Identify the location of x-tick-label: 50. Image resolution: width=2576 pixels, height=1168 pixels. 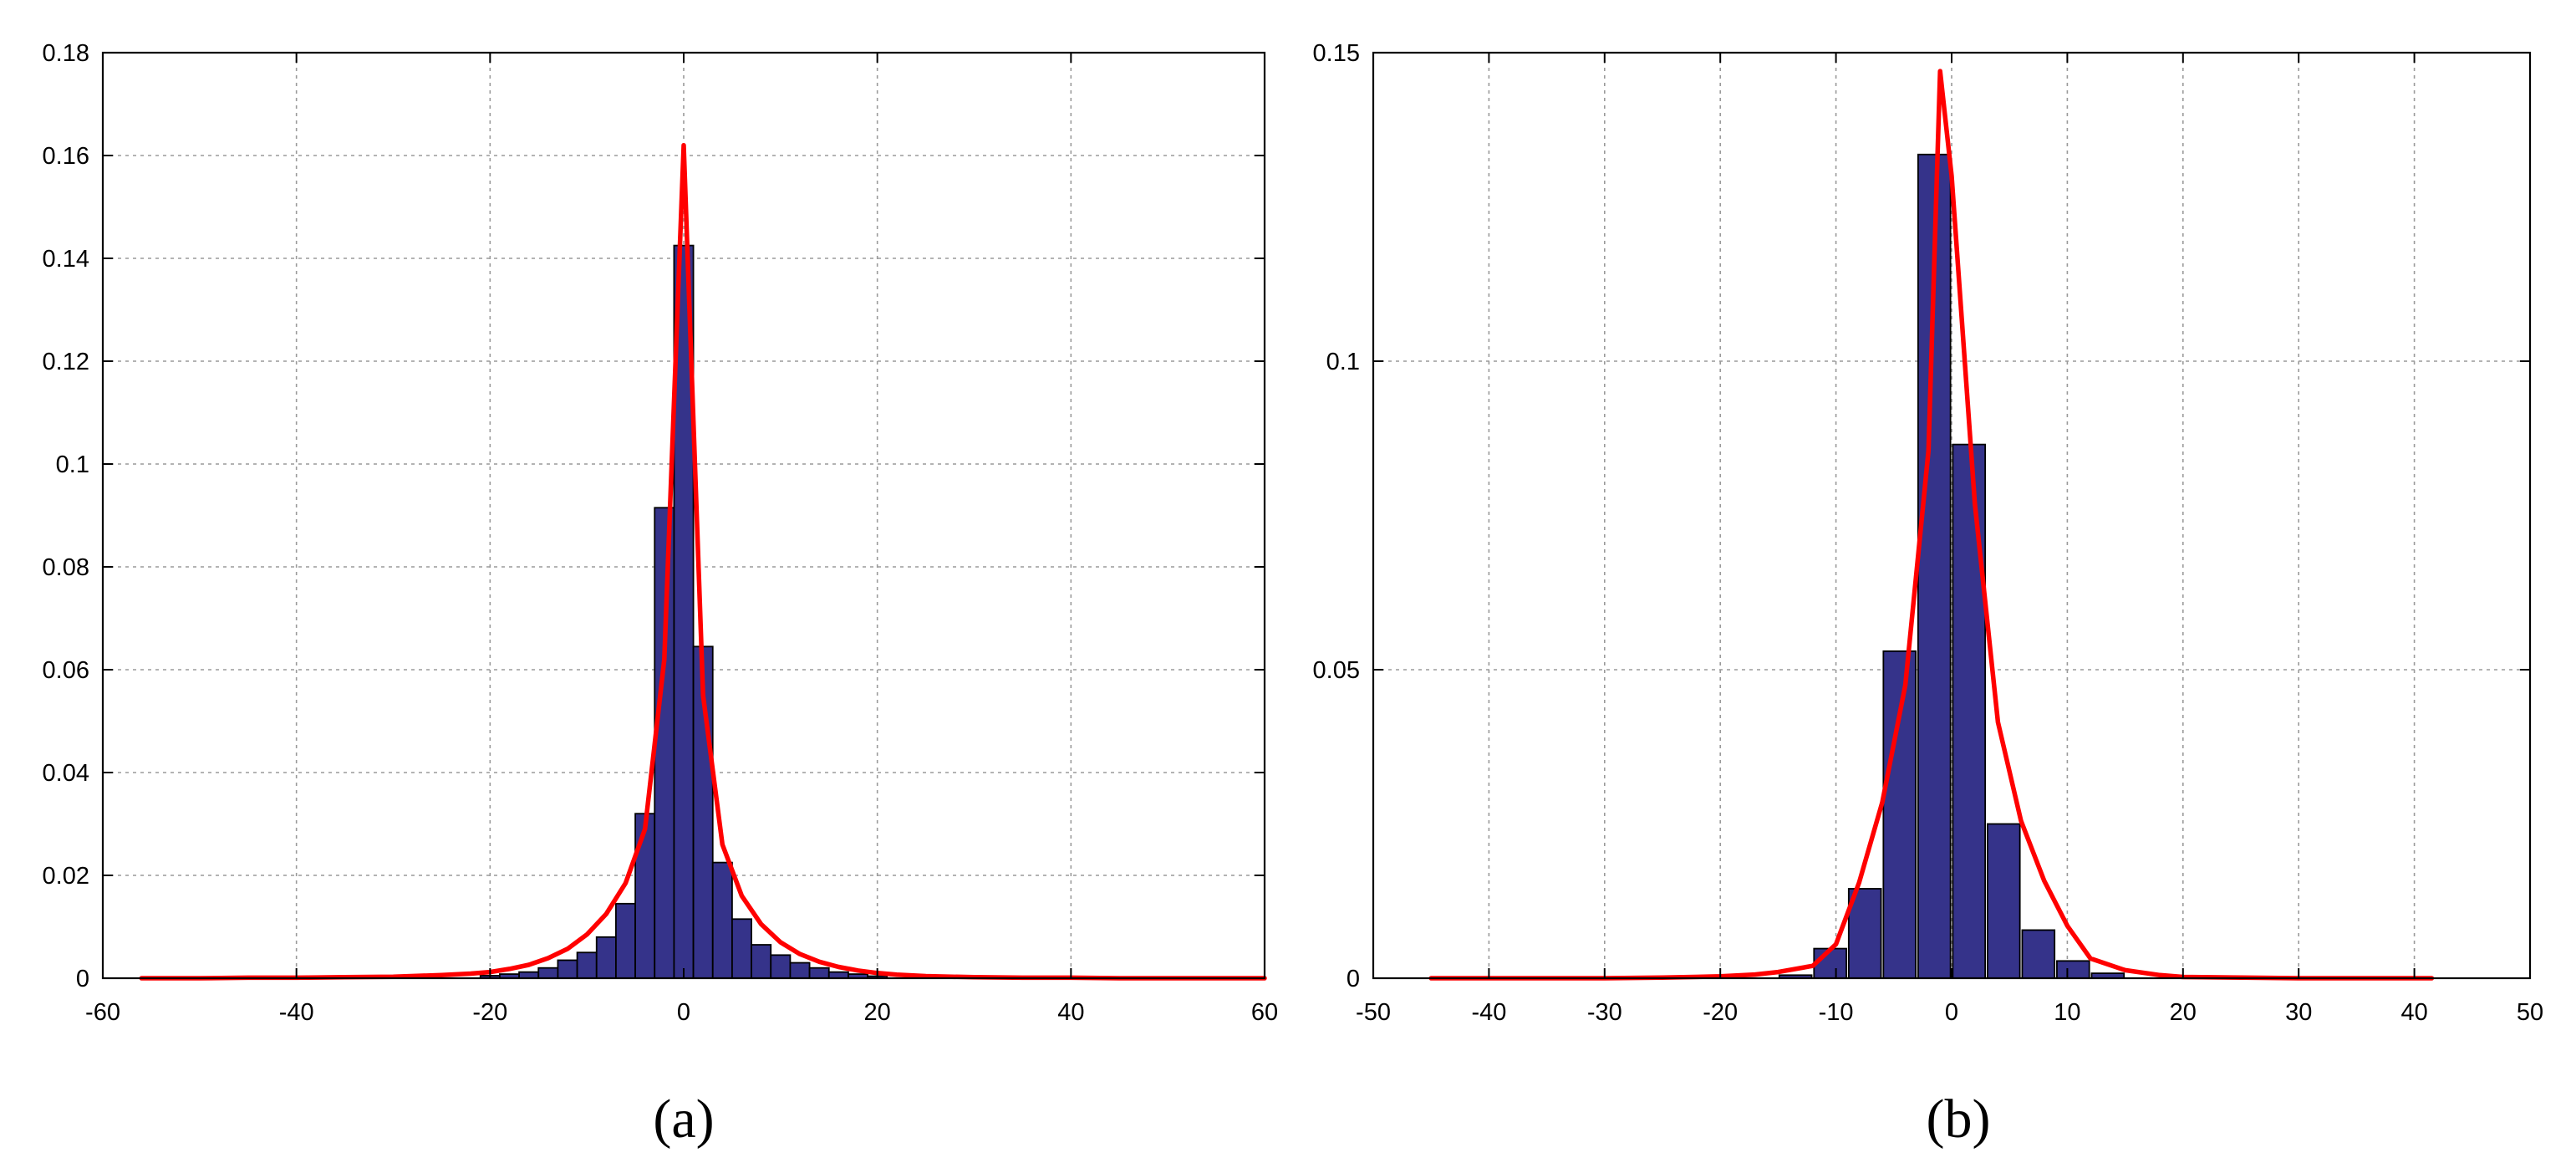
(2530, 1012).